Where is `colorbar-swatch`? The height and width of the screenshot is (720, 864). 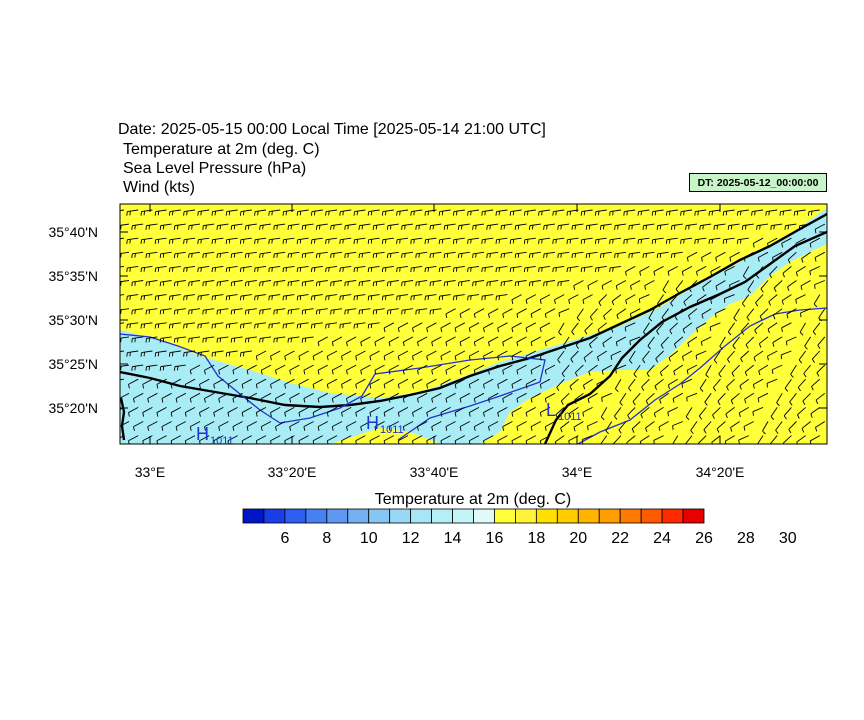
colorbar-swatch is located at coordinates (484, 516).